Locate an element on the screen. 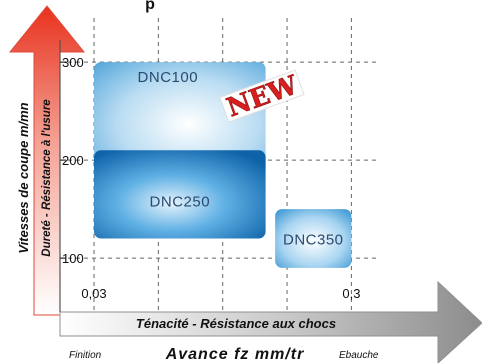 The width and height of the screenshot is (482, 363). grade-region-dnc350 is located at coordinates (313, 238).